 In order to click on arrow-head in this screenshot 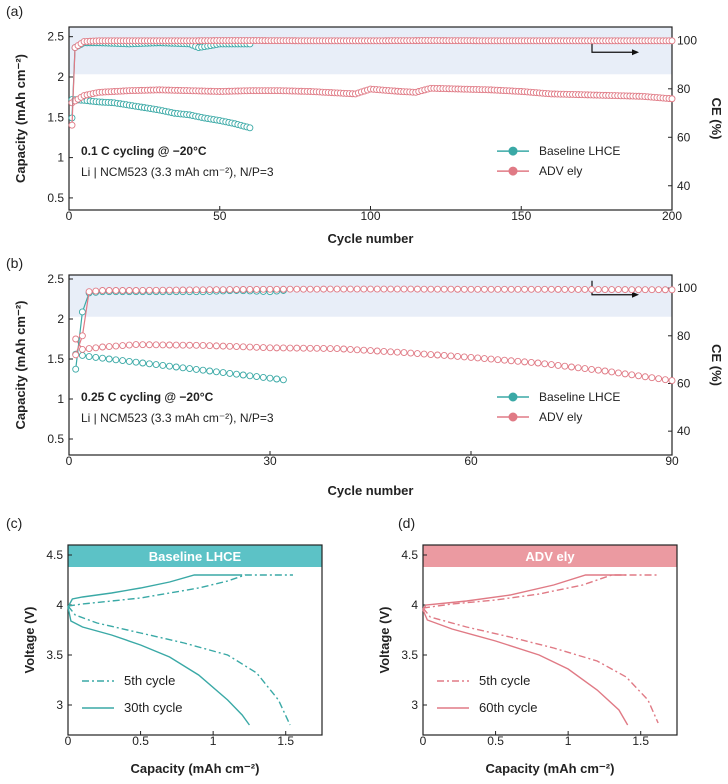, I will do `click(635, 294)`.